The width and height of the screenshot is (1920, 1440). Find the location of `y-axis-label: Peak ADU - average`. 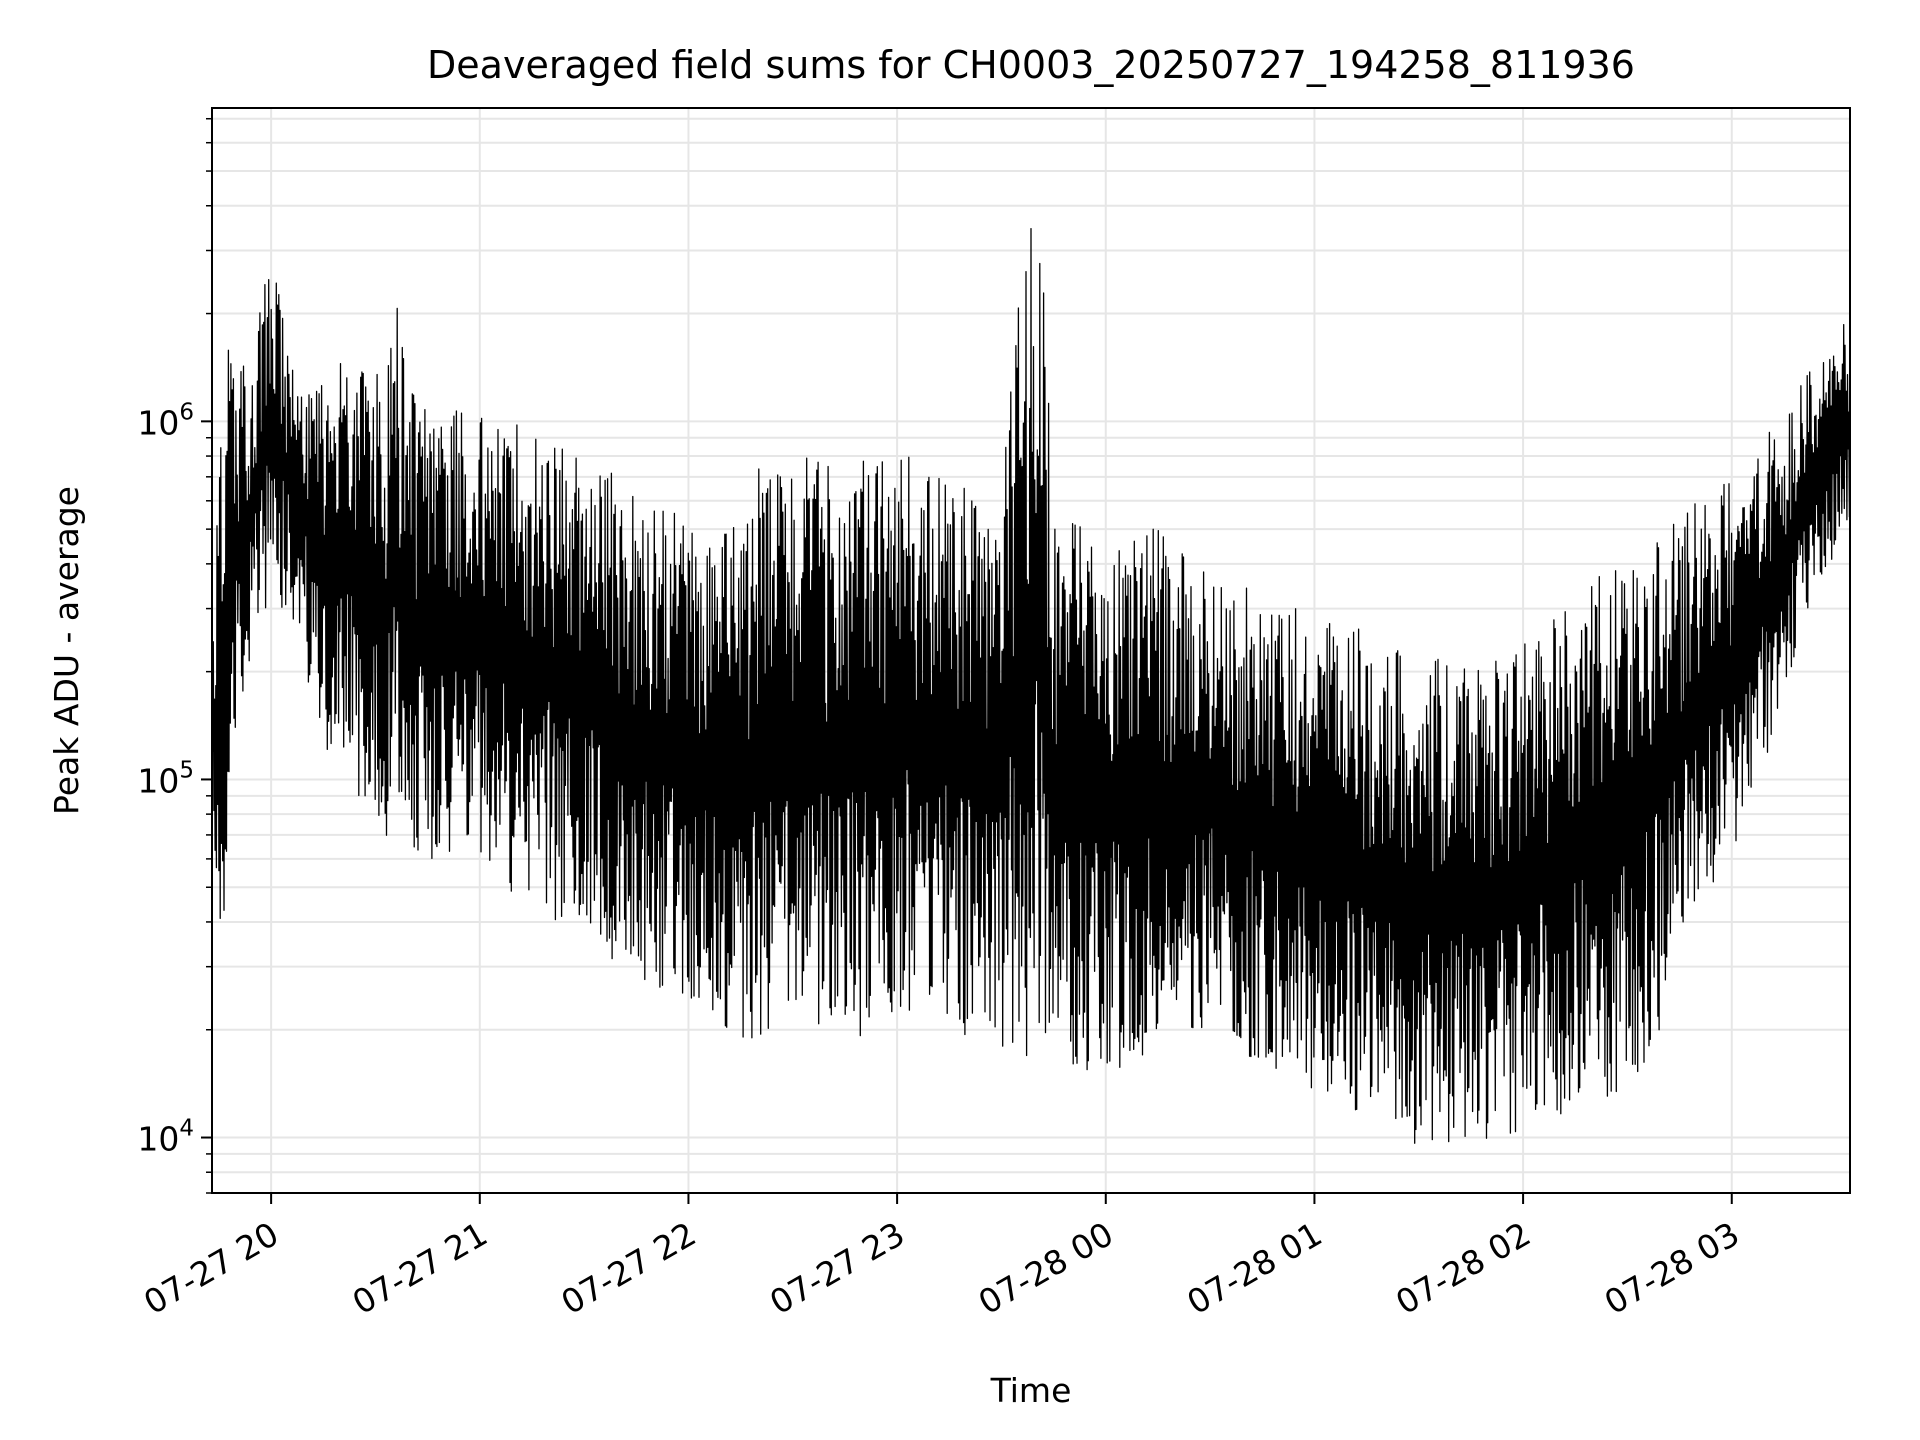

y-axis-label: Peak ADU - average is located at coordinates (66, 650).